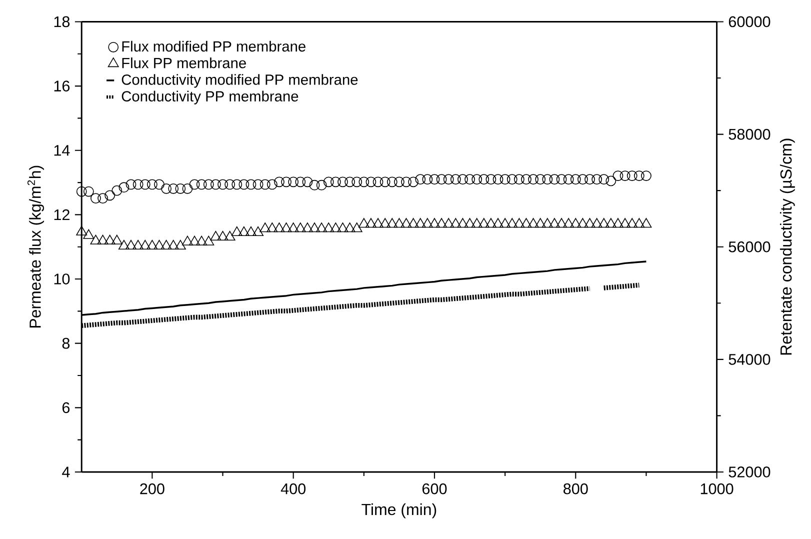  Describe the element at coordinates (152, 488) in the screenshot. I see `x-tick-label: 200` at that location.